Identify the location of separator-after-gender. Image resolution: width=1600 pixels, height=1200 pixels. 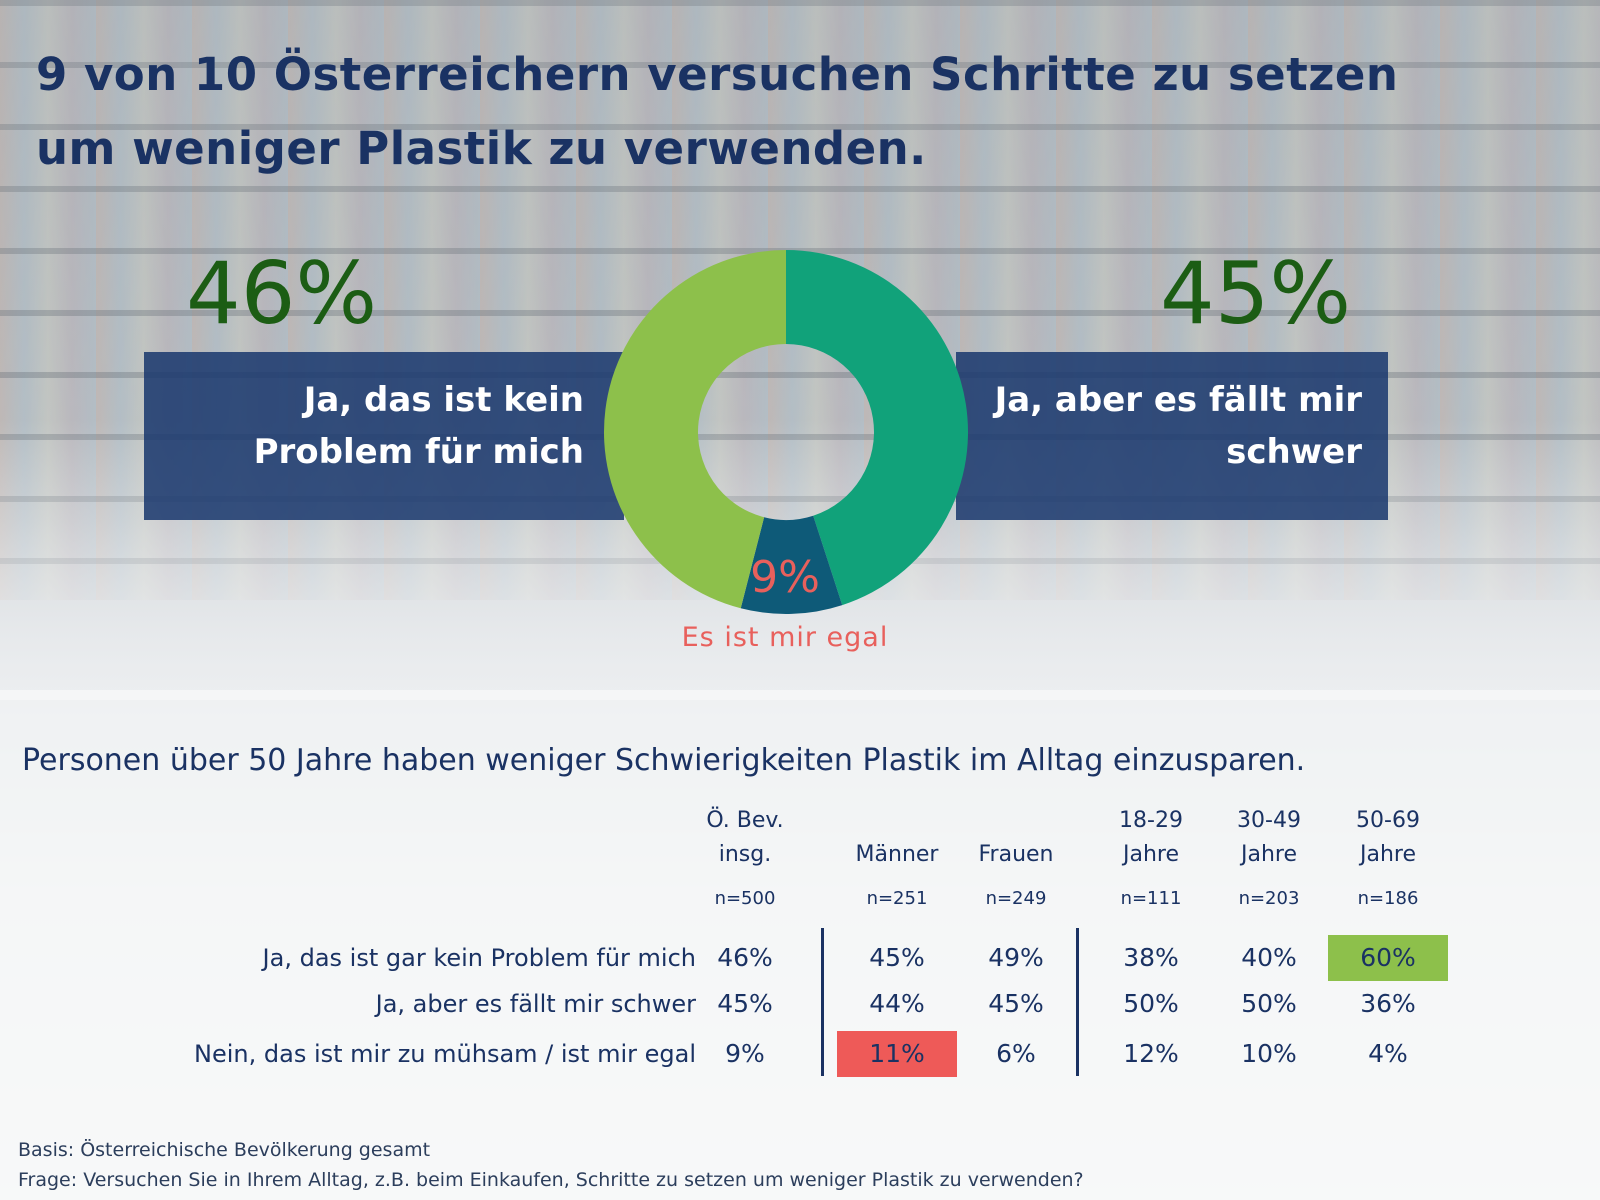
(1077, 1002).